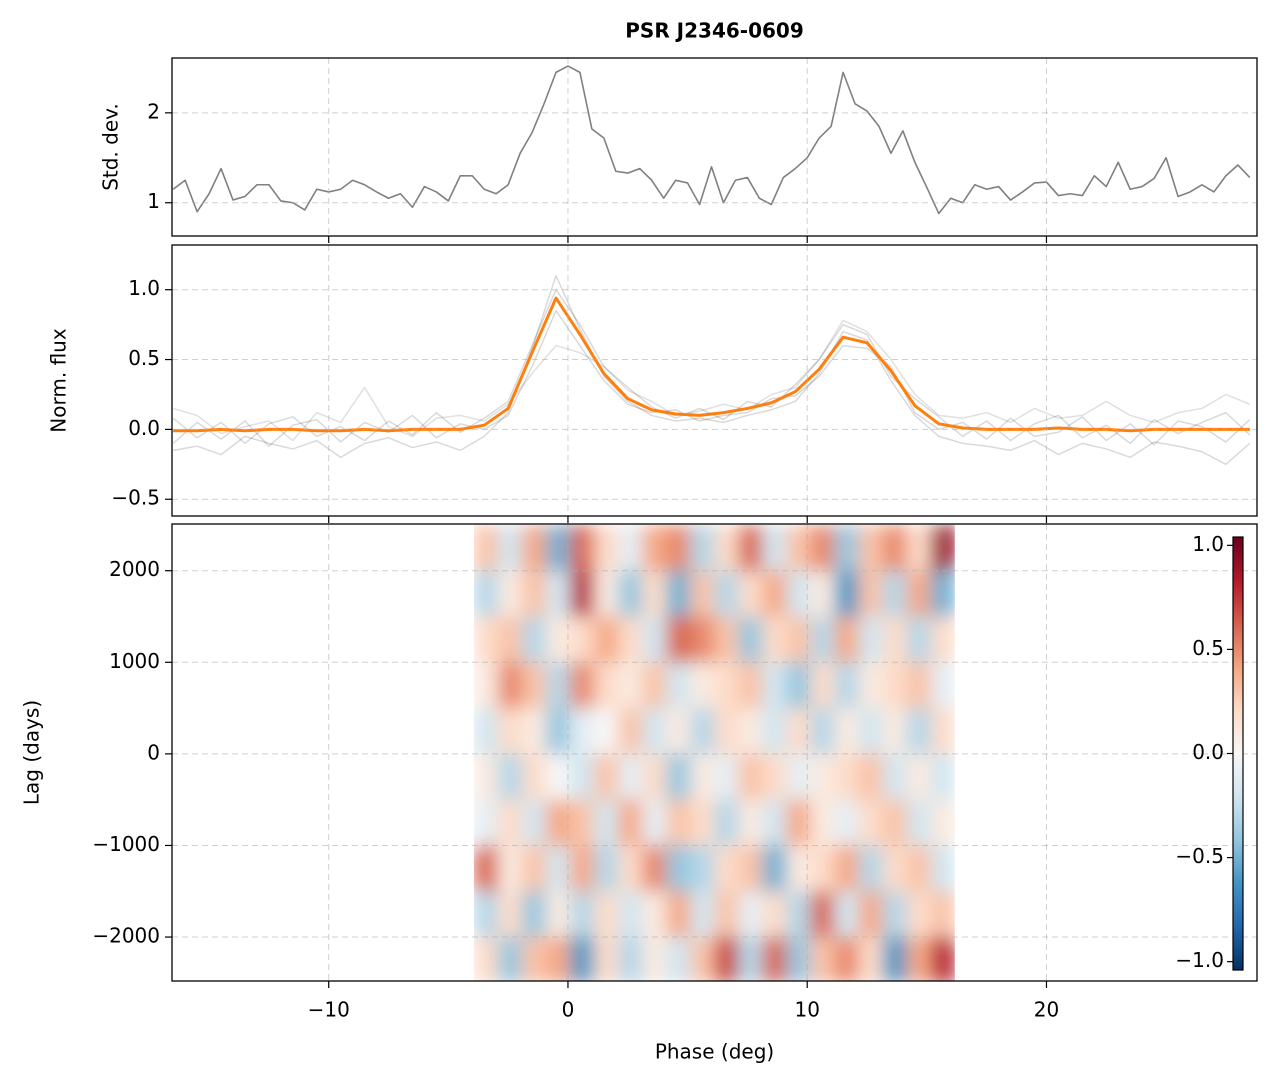  I want to click on colorbar-tick-label: 0.0, so click(1208, 752).